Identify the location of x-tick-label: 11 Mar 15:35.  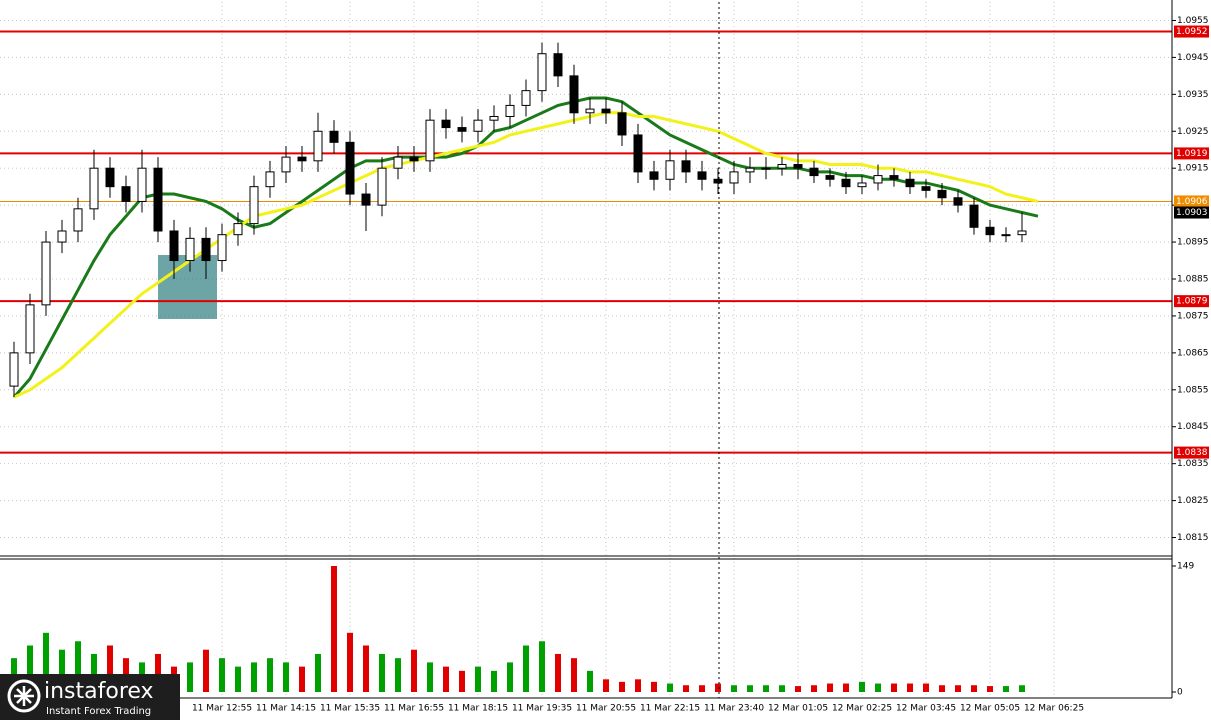
(350, 709).